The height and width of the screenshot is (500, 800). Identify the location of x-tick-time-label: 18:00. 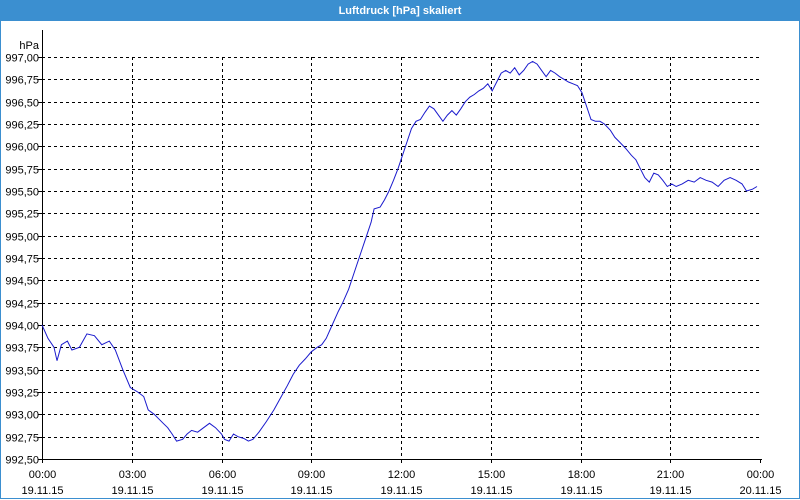
(582, 475).